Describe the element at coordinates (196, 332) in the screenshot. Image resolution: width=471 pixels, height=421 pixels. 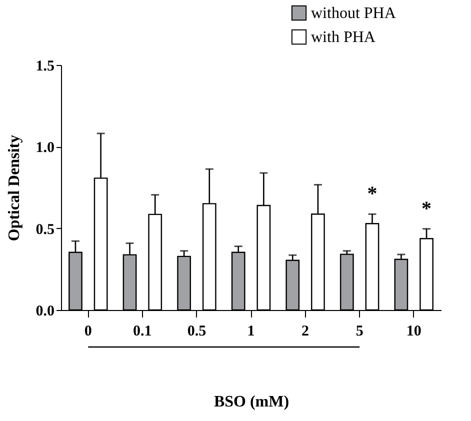
I see `x-tick-label: 0.5` at that location.